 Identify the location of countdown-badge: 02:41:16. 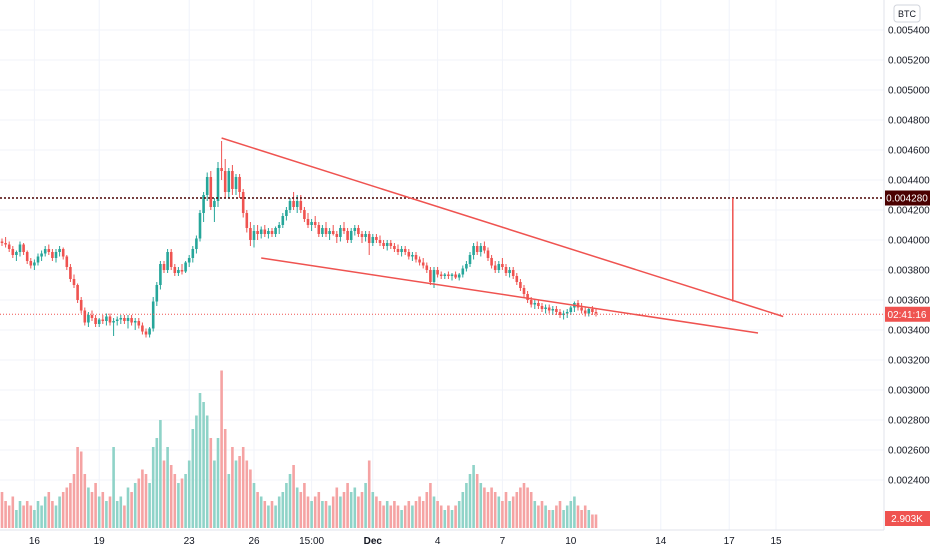
(907, 314).